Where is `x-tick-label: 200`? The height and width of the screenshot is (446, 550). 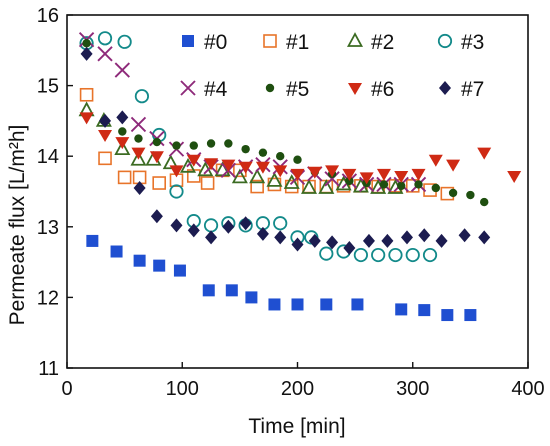
x-tick-label: 200 is located at coordinates (297, 389).